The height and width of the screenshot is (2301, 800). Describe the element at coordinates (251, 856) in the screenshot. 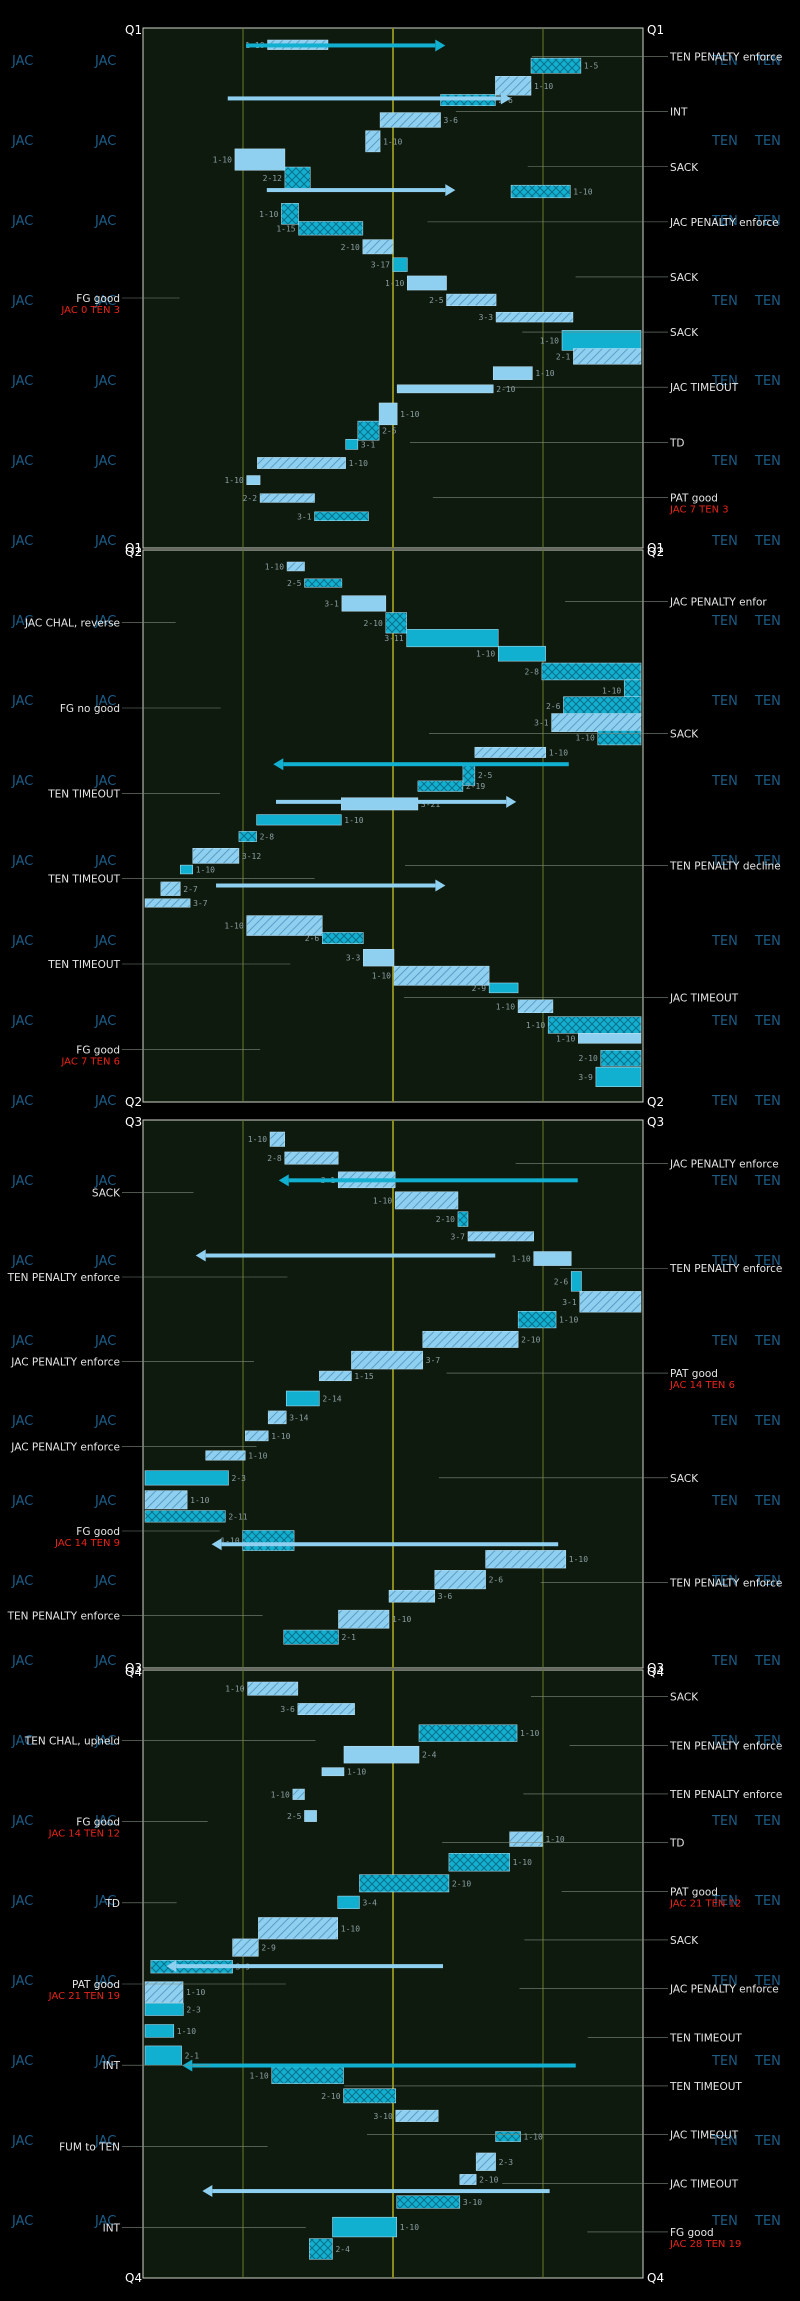

I see `down-distance-label: 3-12` at that location.